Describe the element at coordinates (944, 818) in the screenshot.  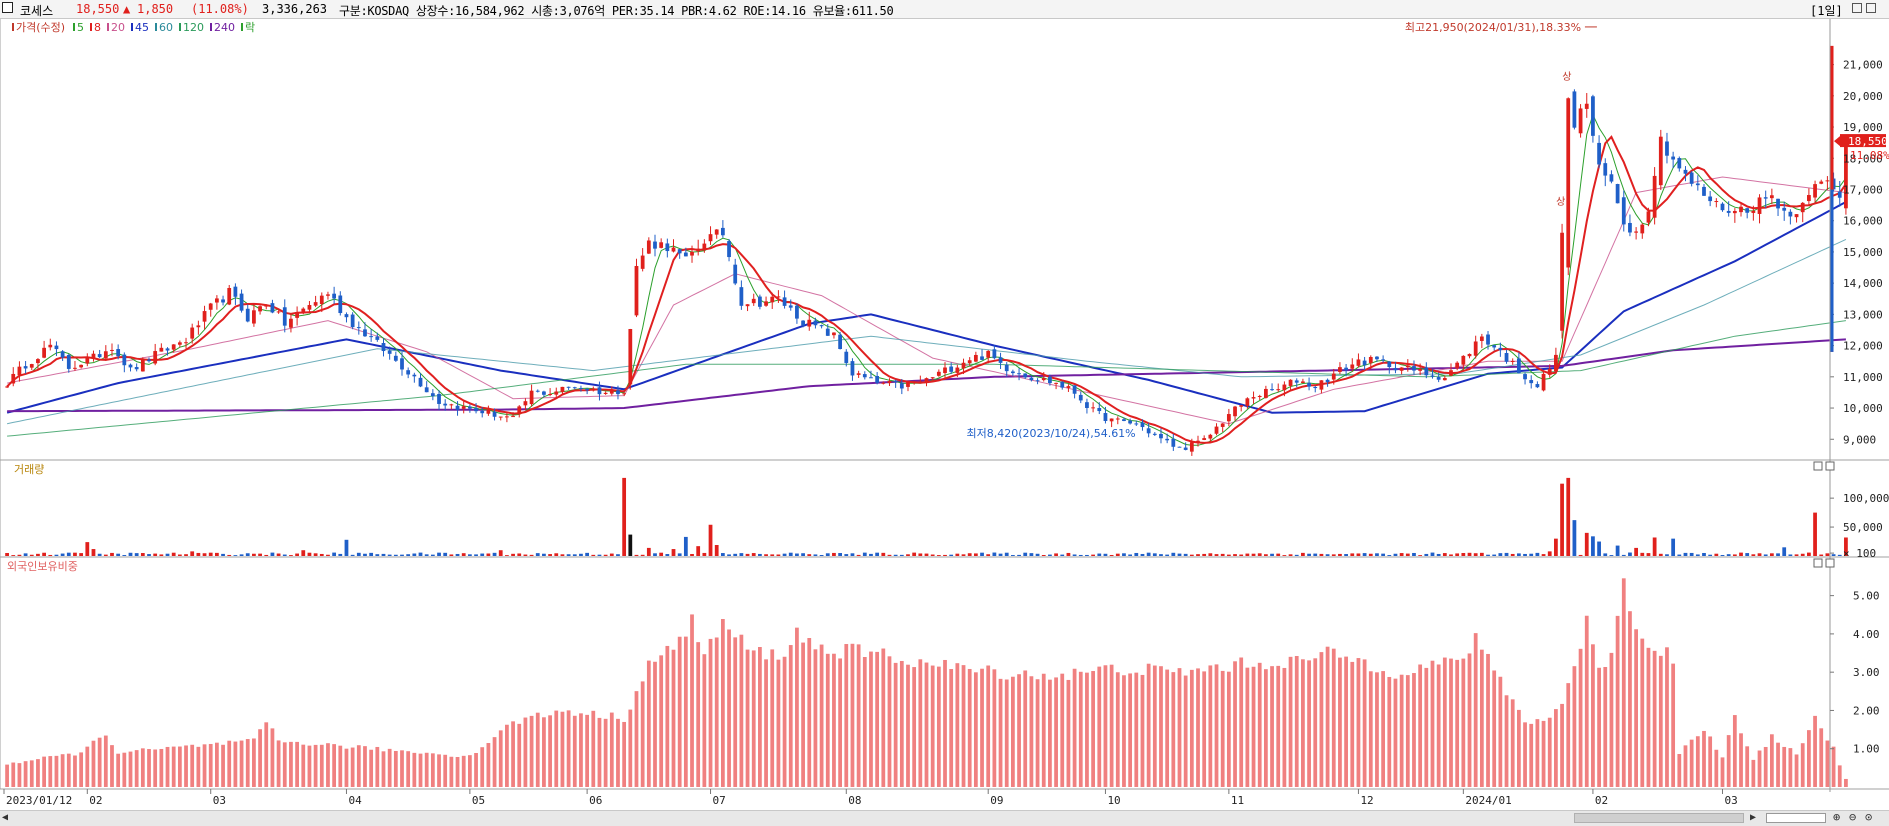
I see `scroll-bar: ◀ ▶ ⊕ ⊖ ⊙` at that location.